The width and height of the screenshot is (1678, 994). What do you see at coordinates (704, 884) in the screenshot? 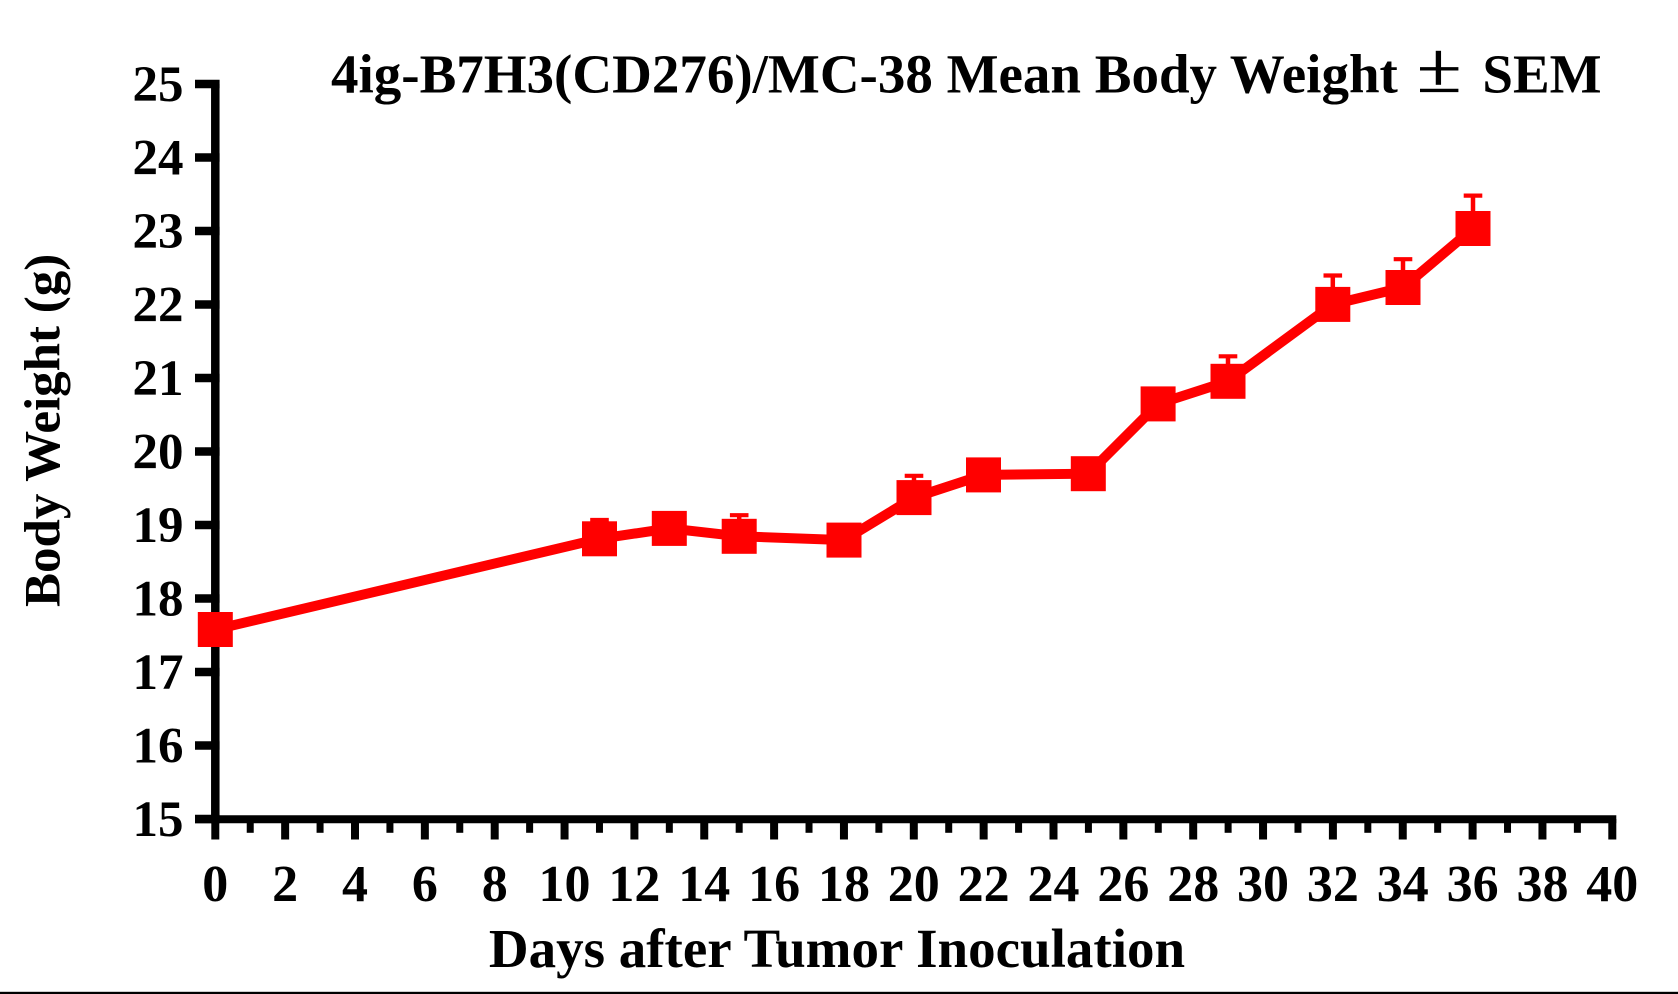
I see `svg-text: 14` at bounding box center [704, 884].